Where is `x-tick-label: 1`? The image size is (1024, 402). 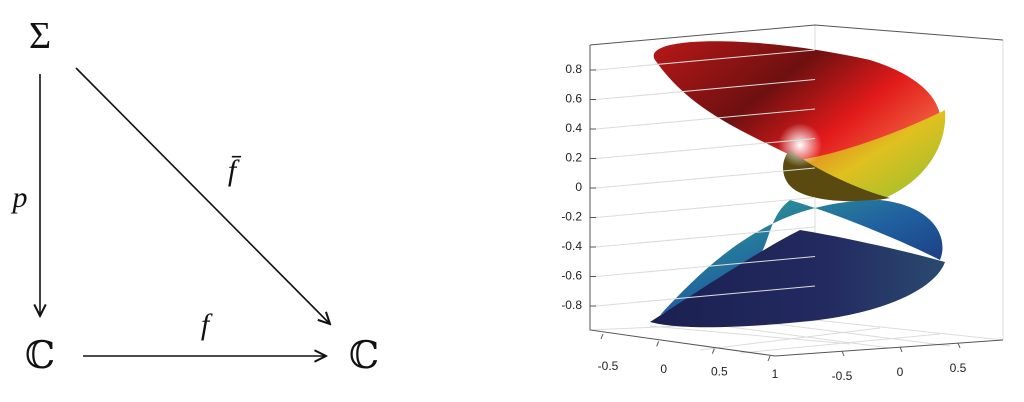
x-tick-label: 1 is located at coordinates (775, 374).